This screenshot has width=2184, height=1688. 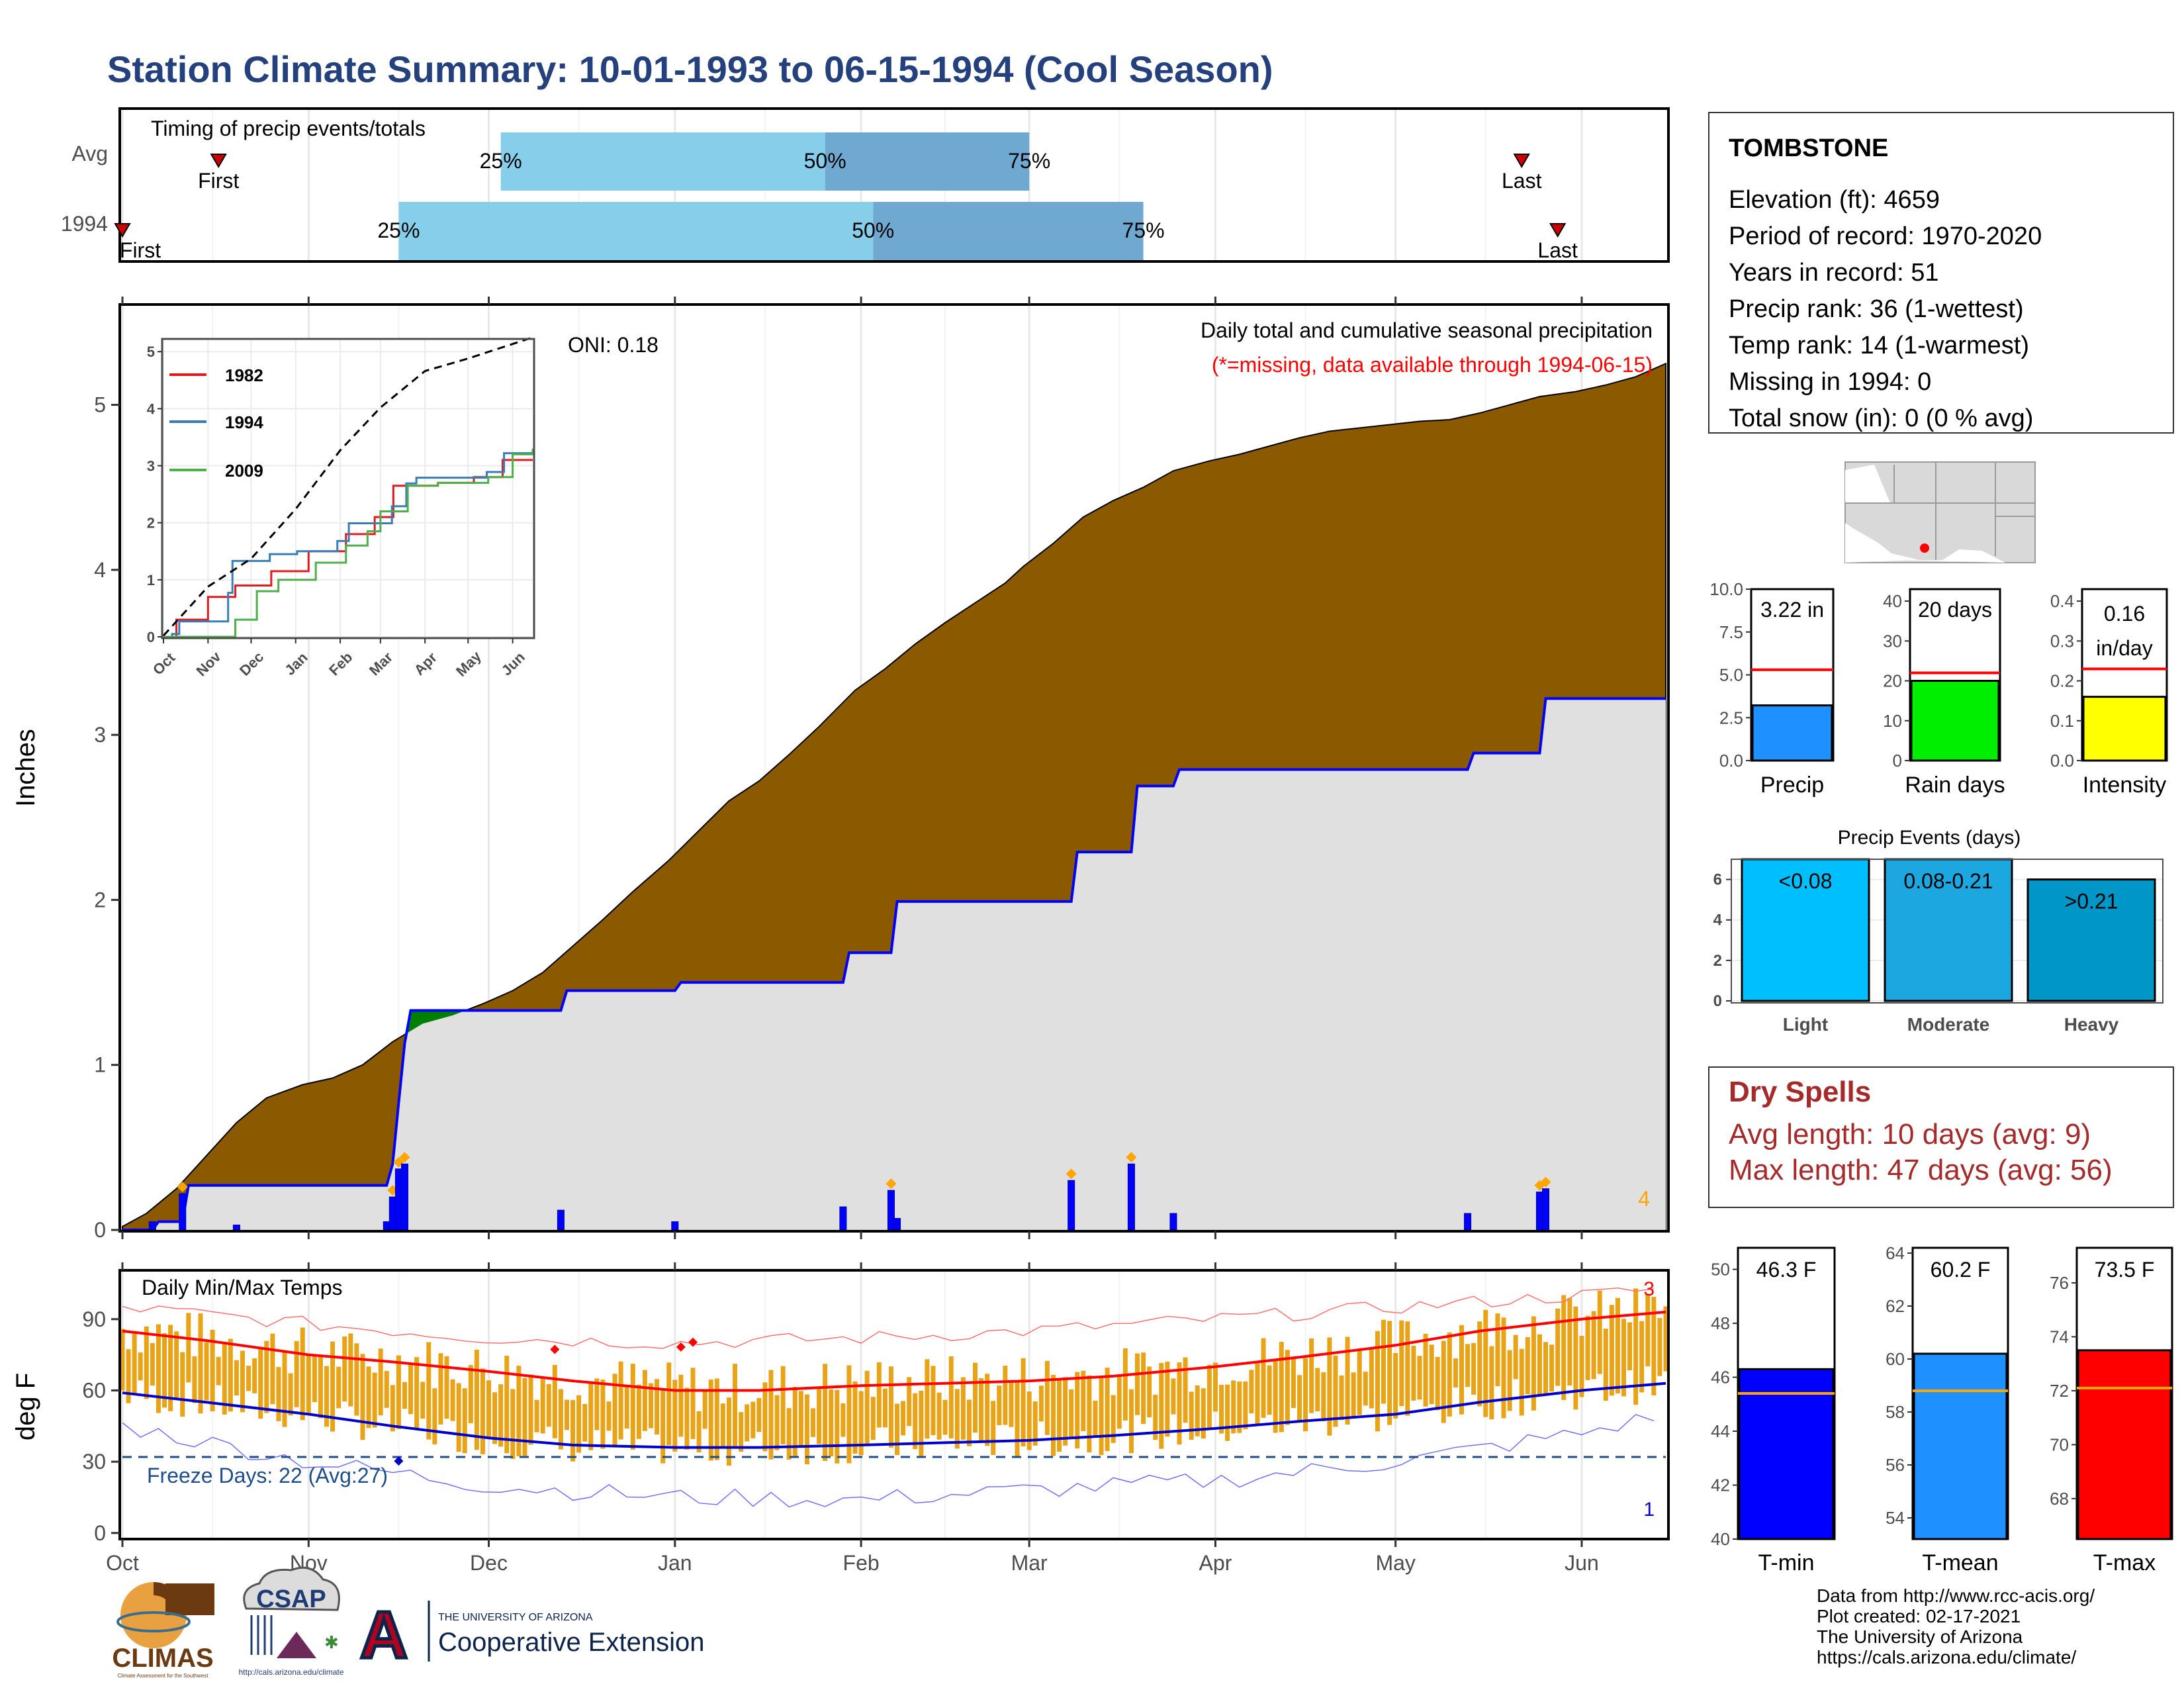 I want to click on timing-last-marker, so click(x=1558, y=230).